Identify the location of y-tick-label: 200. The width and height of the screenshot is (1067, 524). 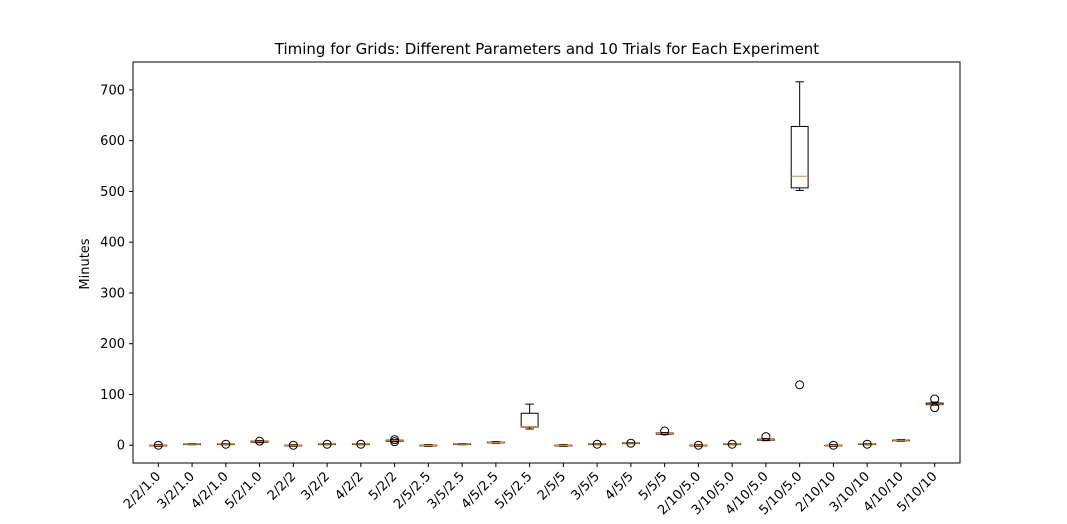
(112, 344).